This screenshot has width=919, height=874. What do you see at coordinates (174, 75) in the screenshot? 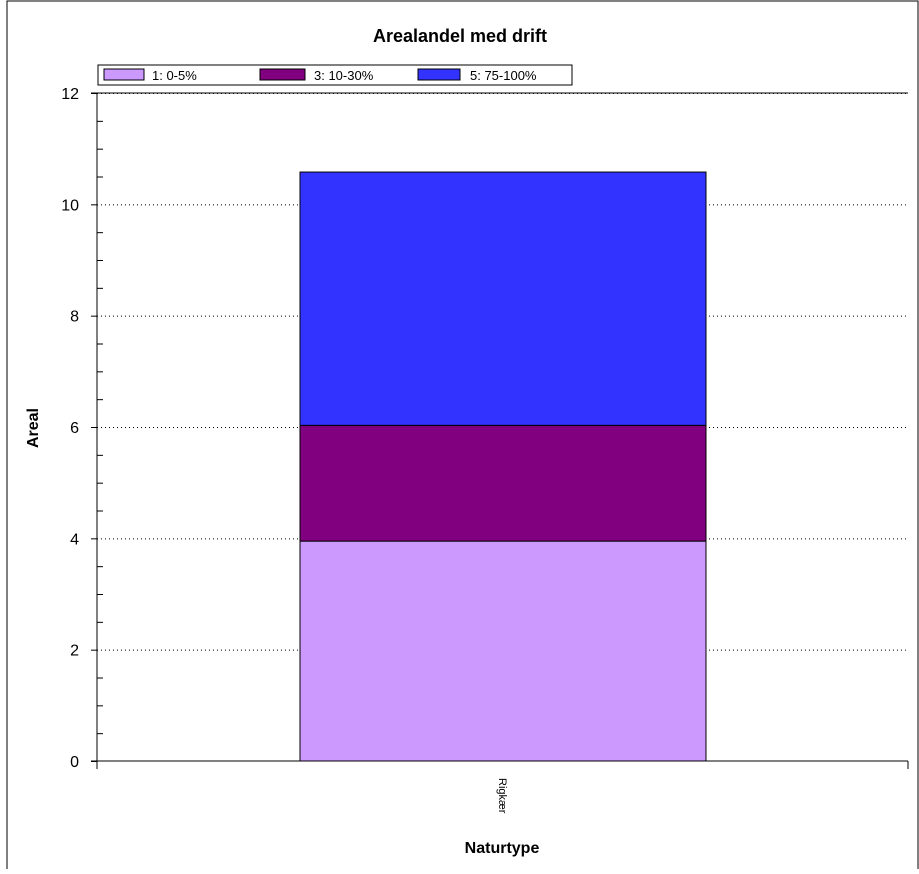
I see `legend-label-series-1: 1: 0-5%` at bounding box center [174, 75].